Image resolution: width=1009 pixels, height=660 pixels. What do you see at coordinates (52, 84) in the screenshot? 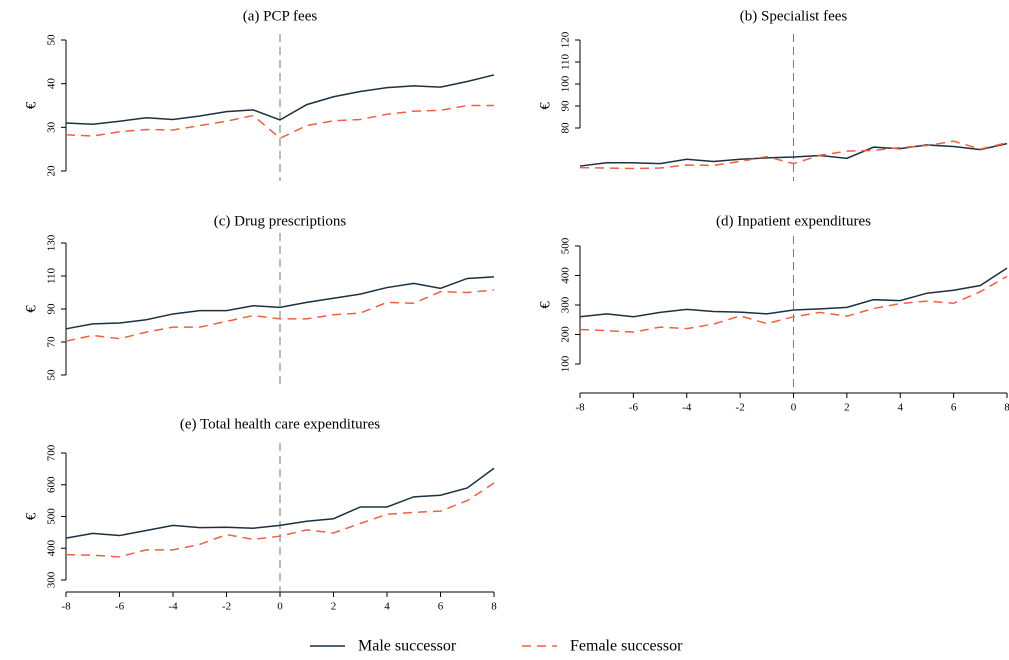
I see `y-tick-label: 40` at bounding box center [52, 84].